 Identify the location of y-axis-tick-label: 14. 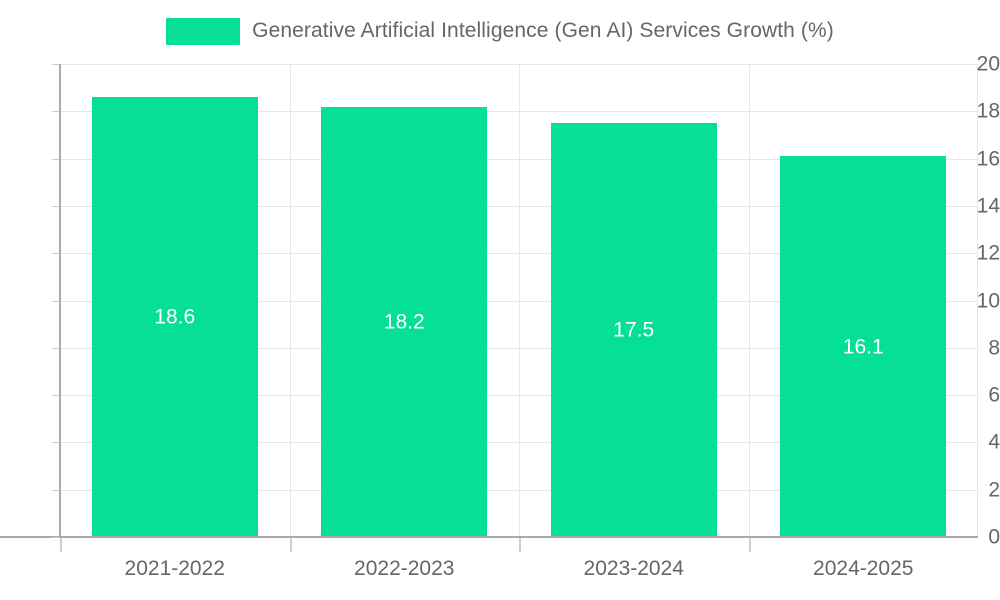
(988, 206).